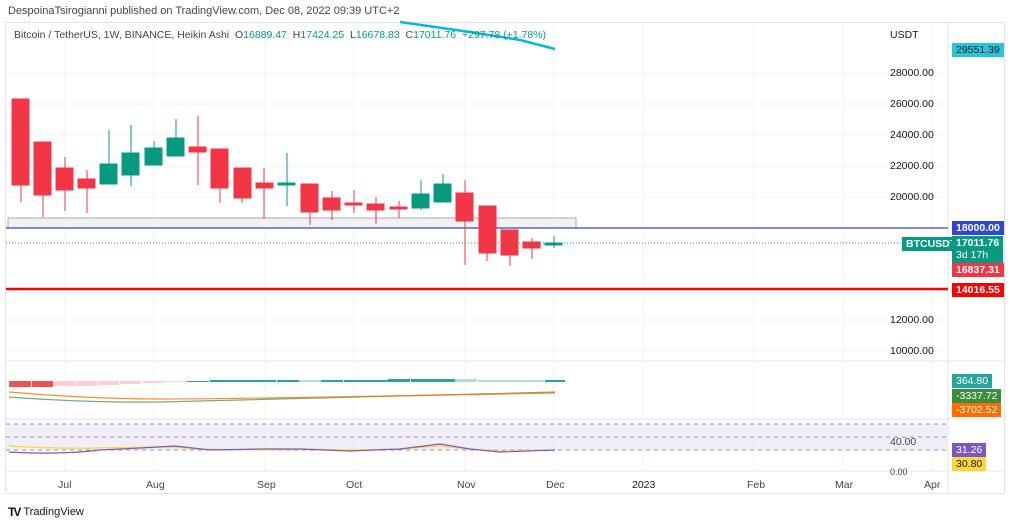 This screenshot has height=526, width=1024. I want to click on signal-line, so click(282, 395).